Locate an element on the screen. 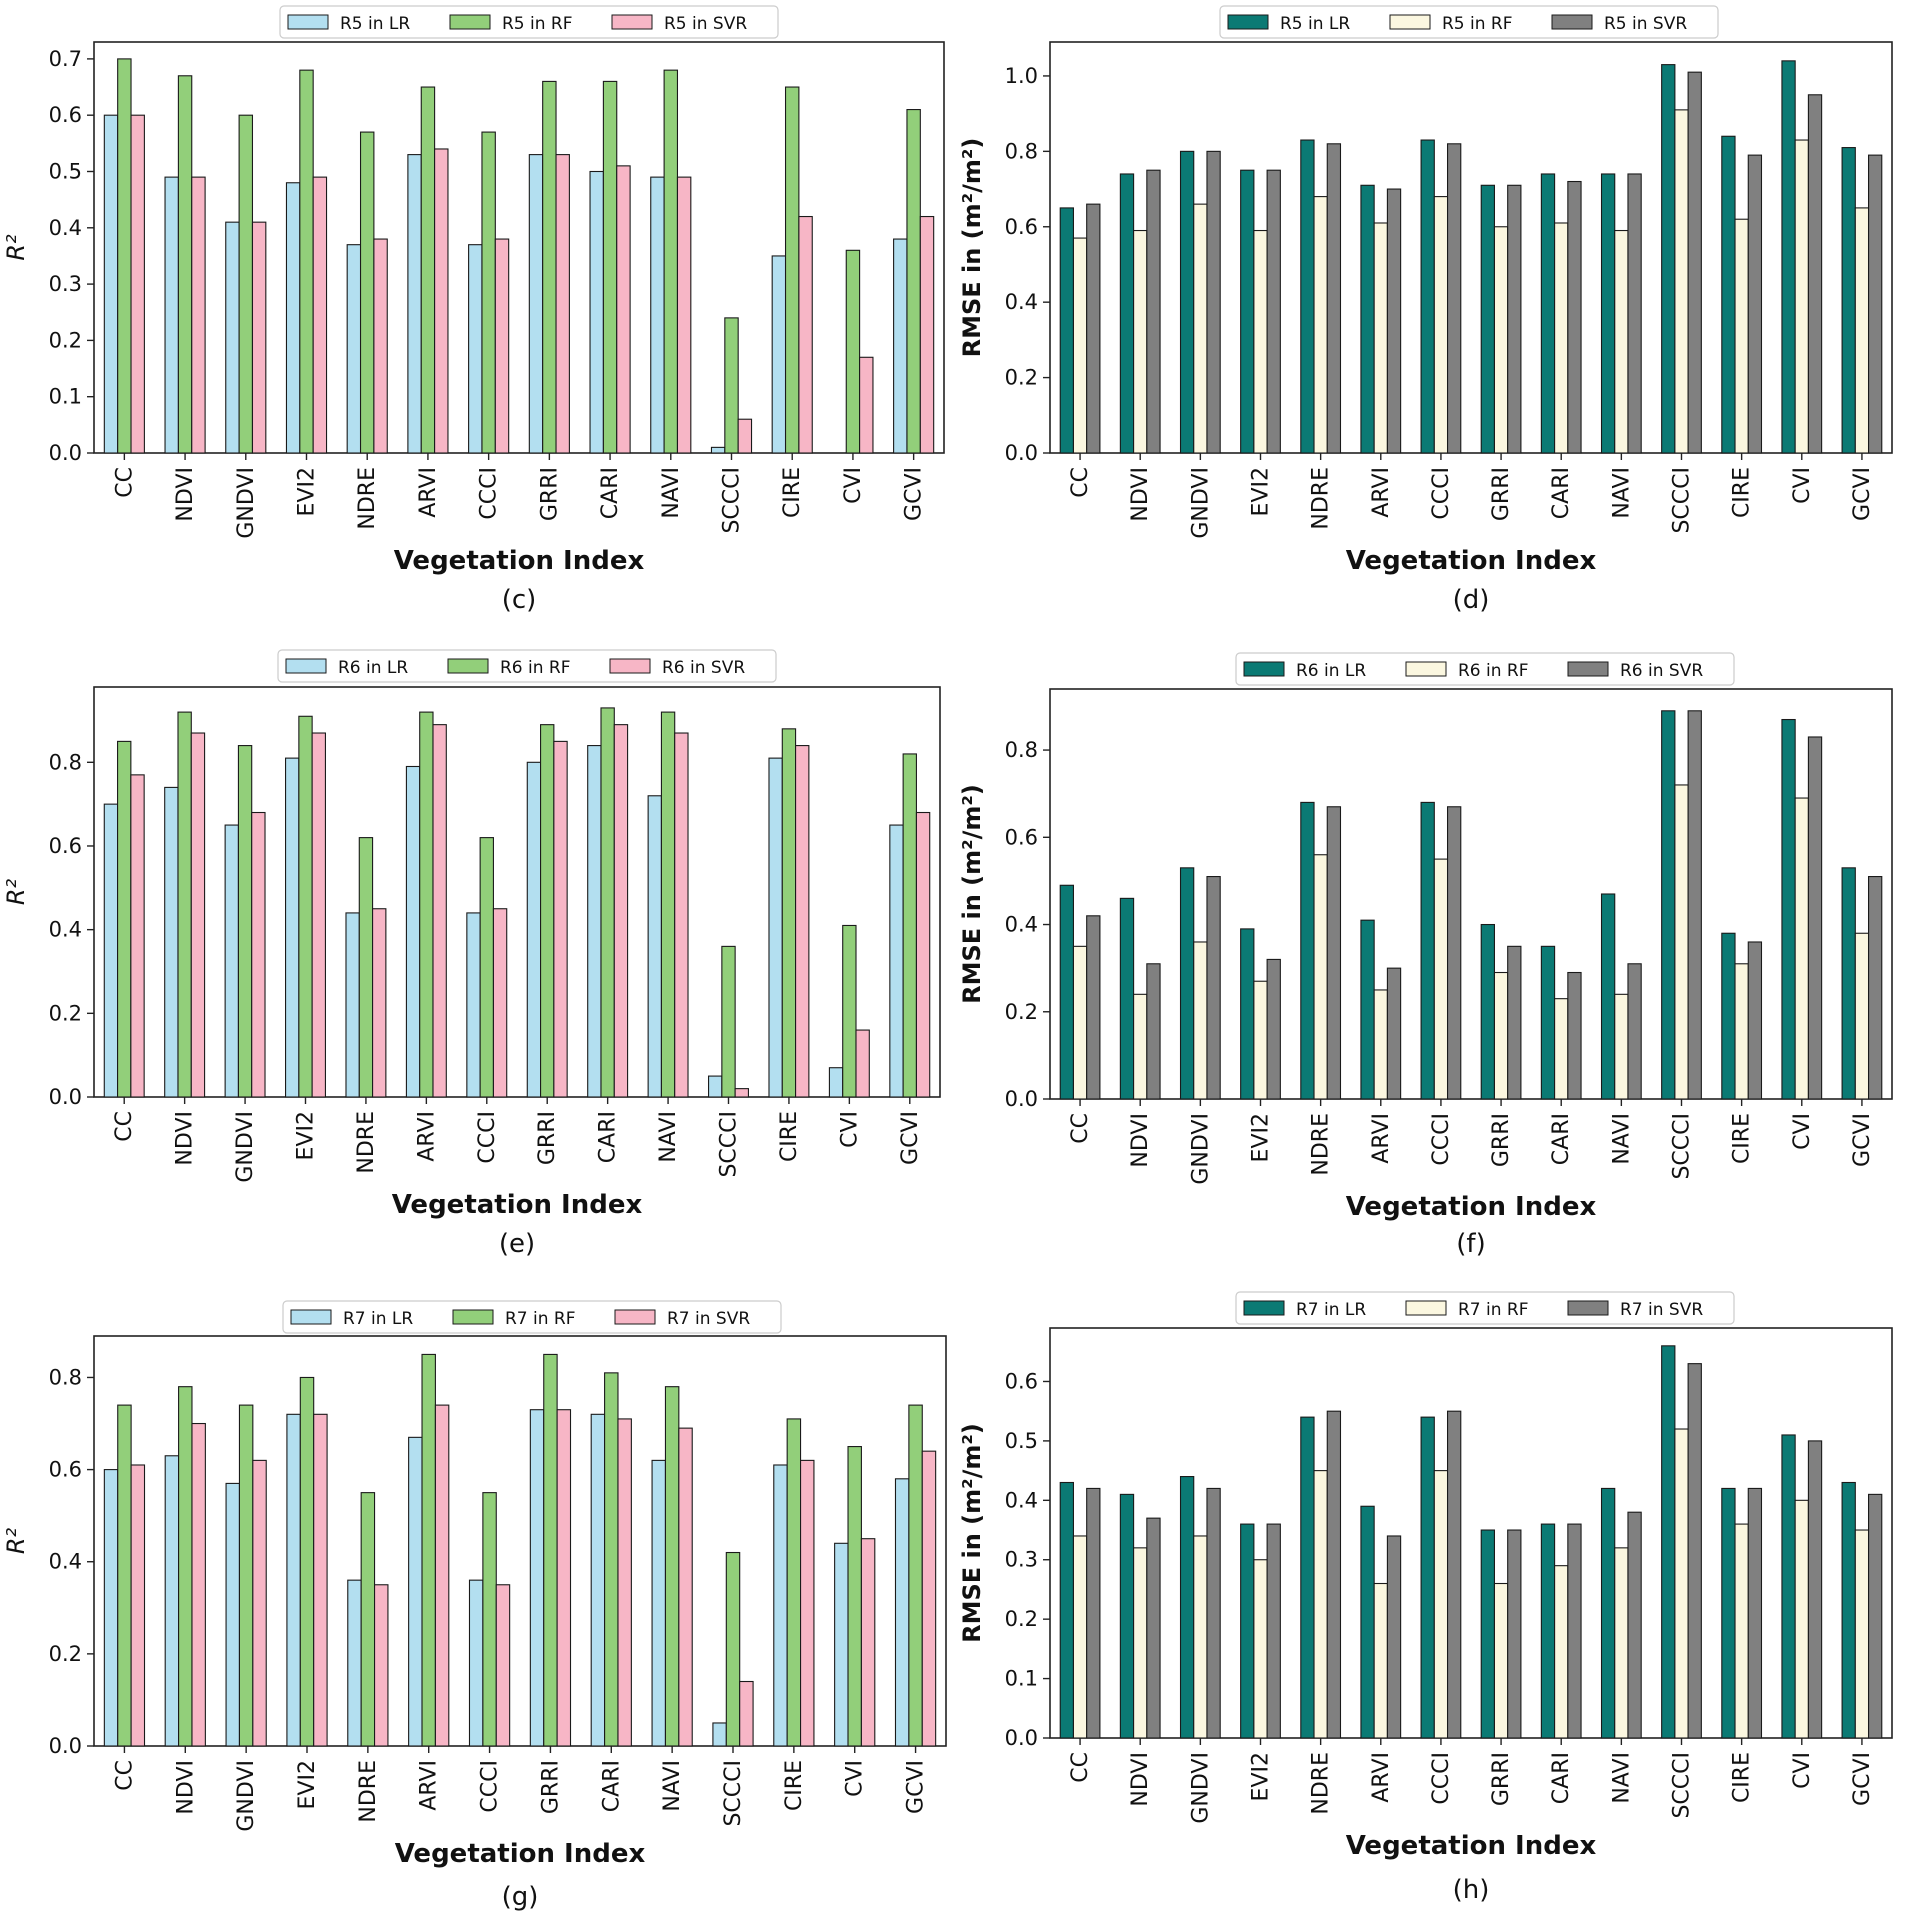  y-tick-label: 0.8 is located at coordinates (1021, 750).